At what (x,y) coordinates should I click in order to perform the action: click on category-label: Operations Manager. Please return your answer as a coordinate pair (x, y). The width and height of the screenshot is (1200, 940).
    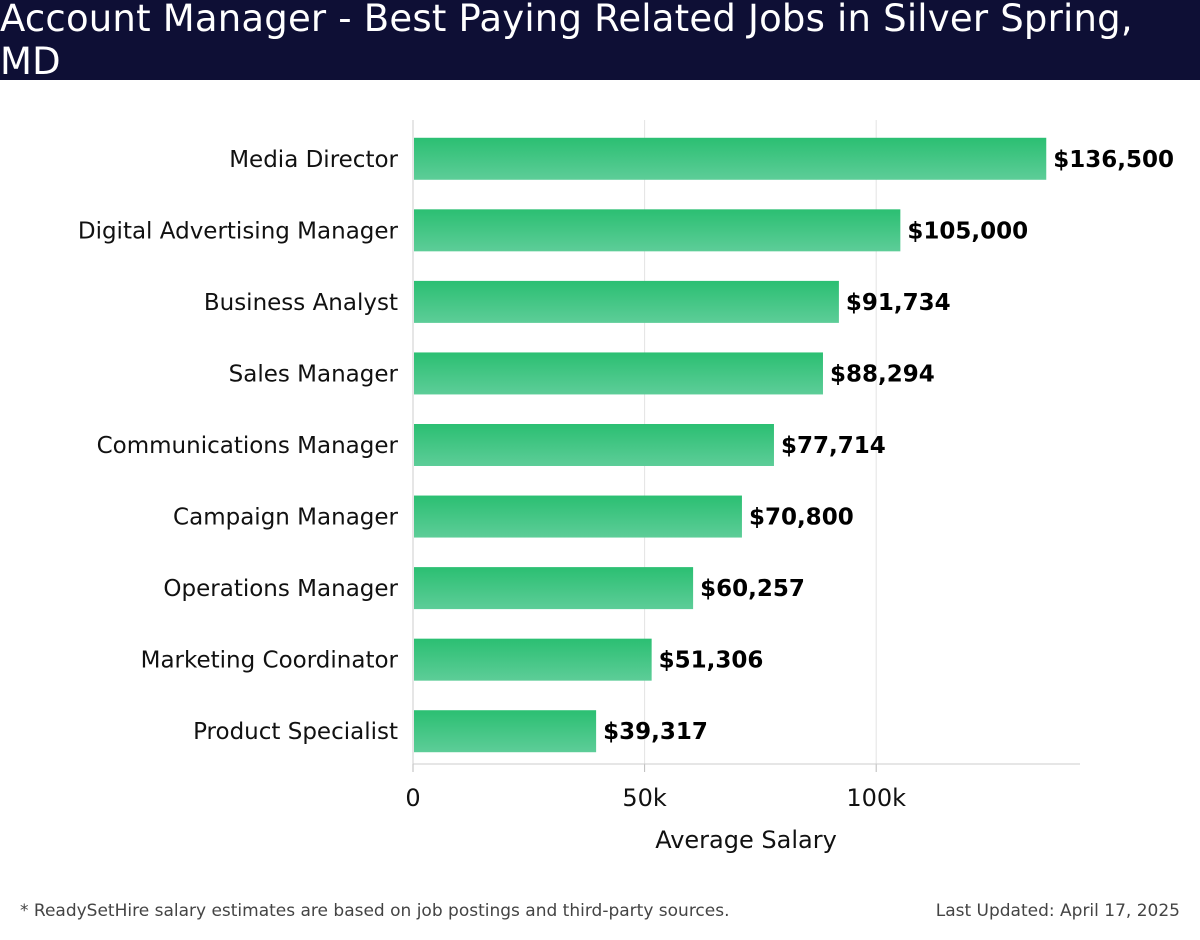
    Looking at the image, I should click on (280, 589).